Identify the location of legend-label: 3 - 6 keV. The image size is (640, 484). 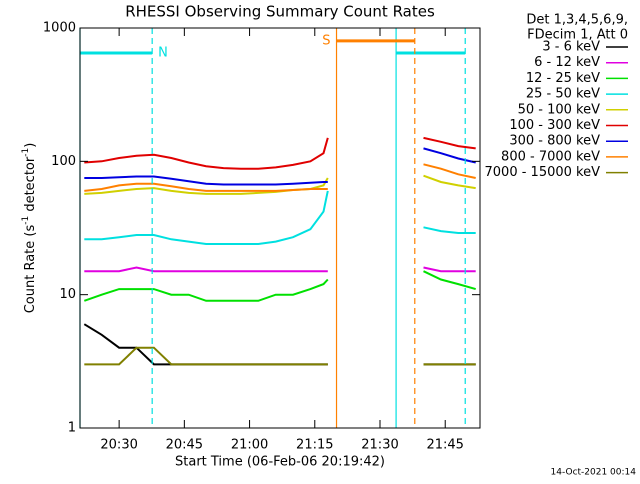
(571, 47).